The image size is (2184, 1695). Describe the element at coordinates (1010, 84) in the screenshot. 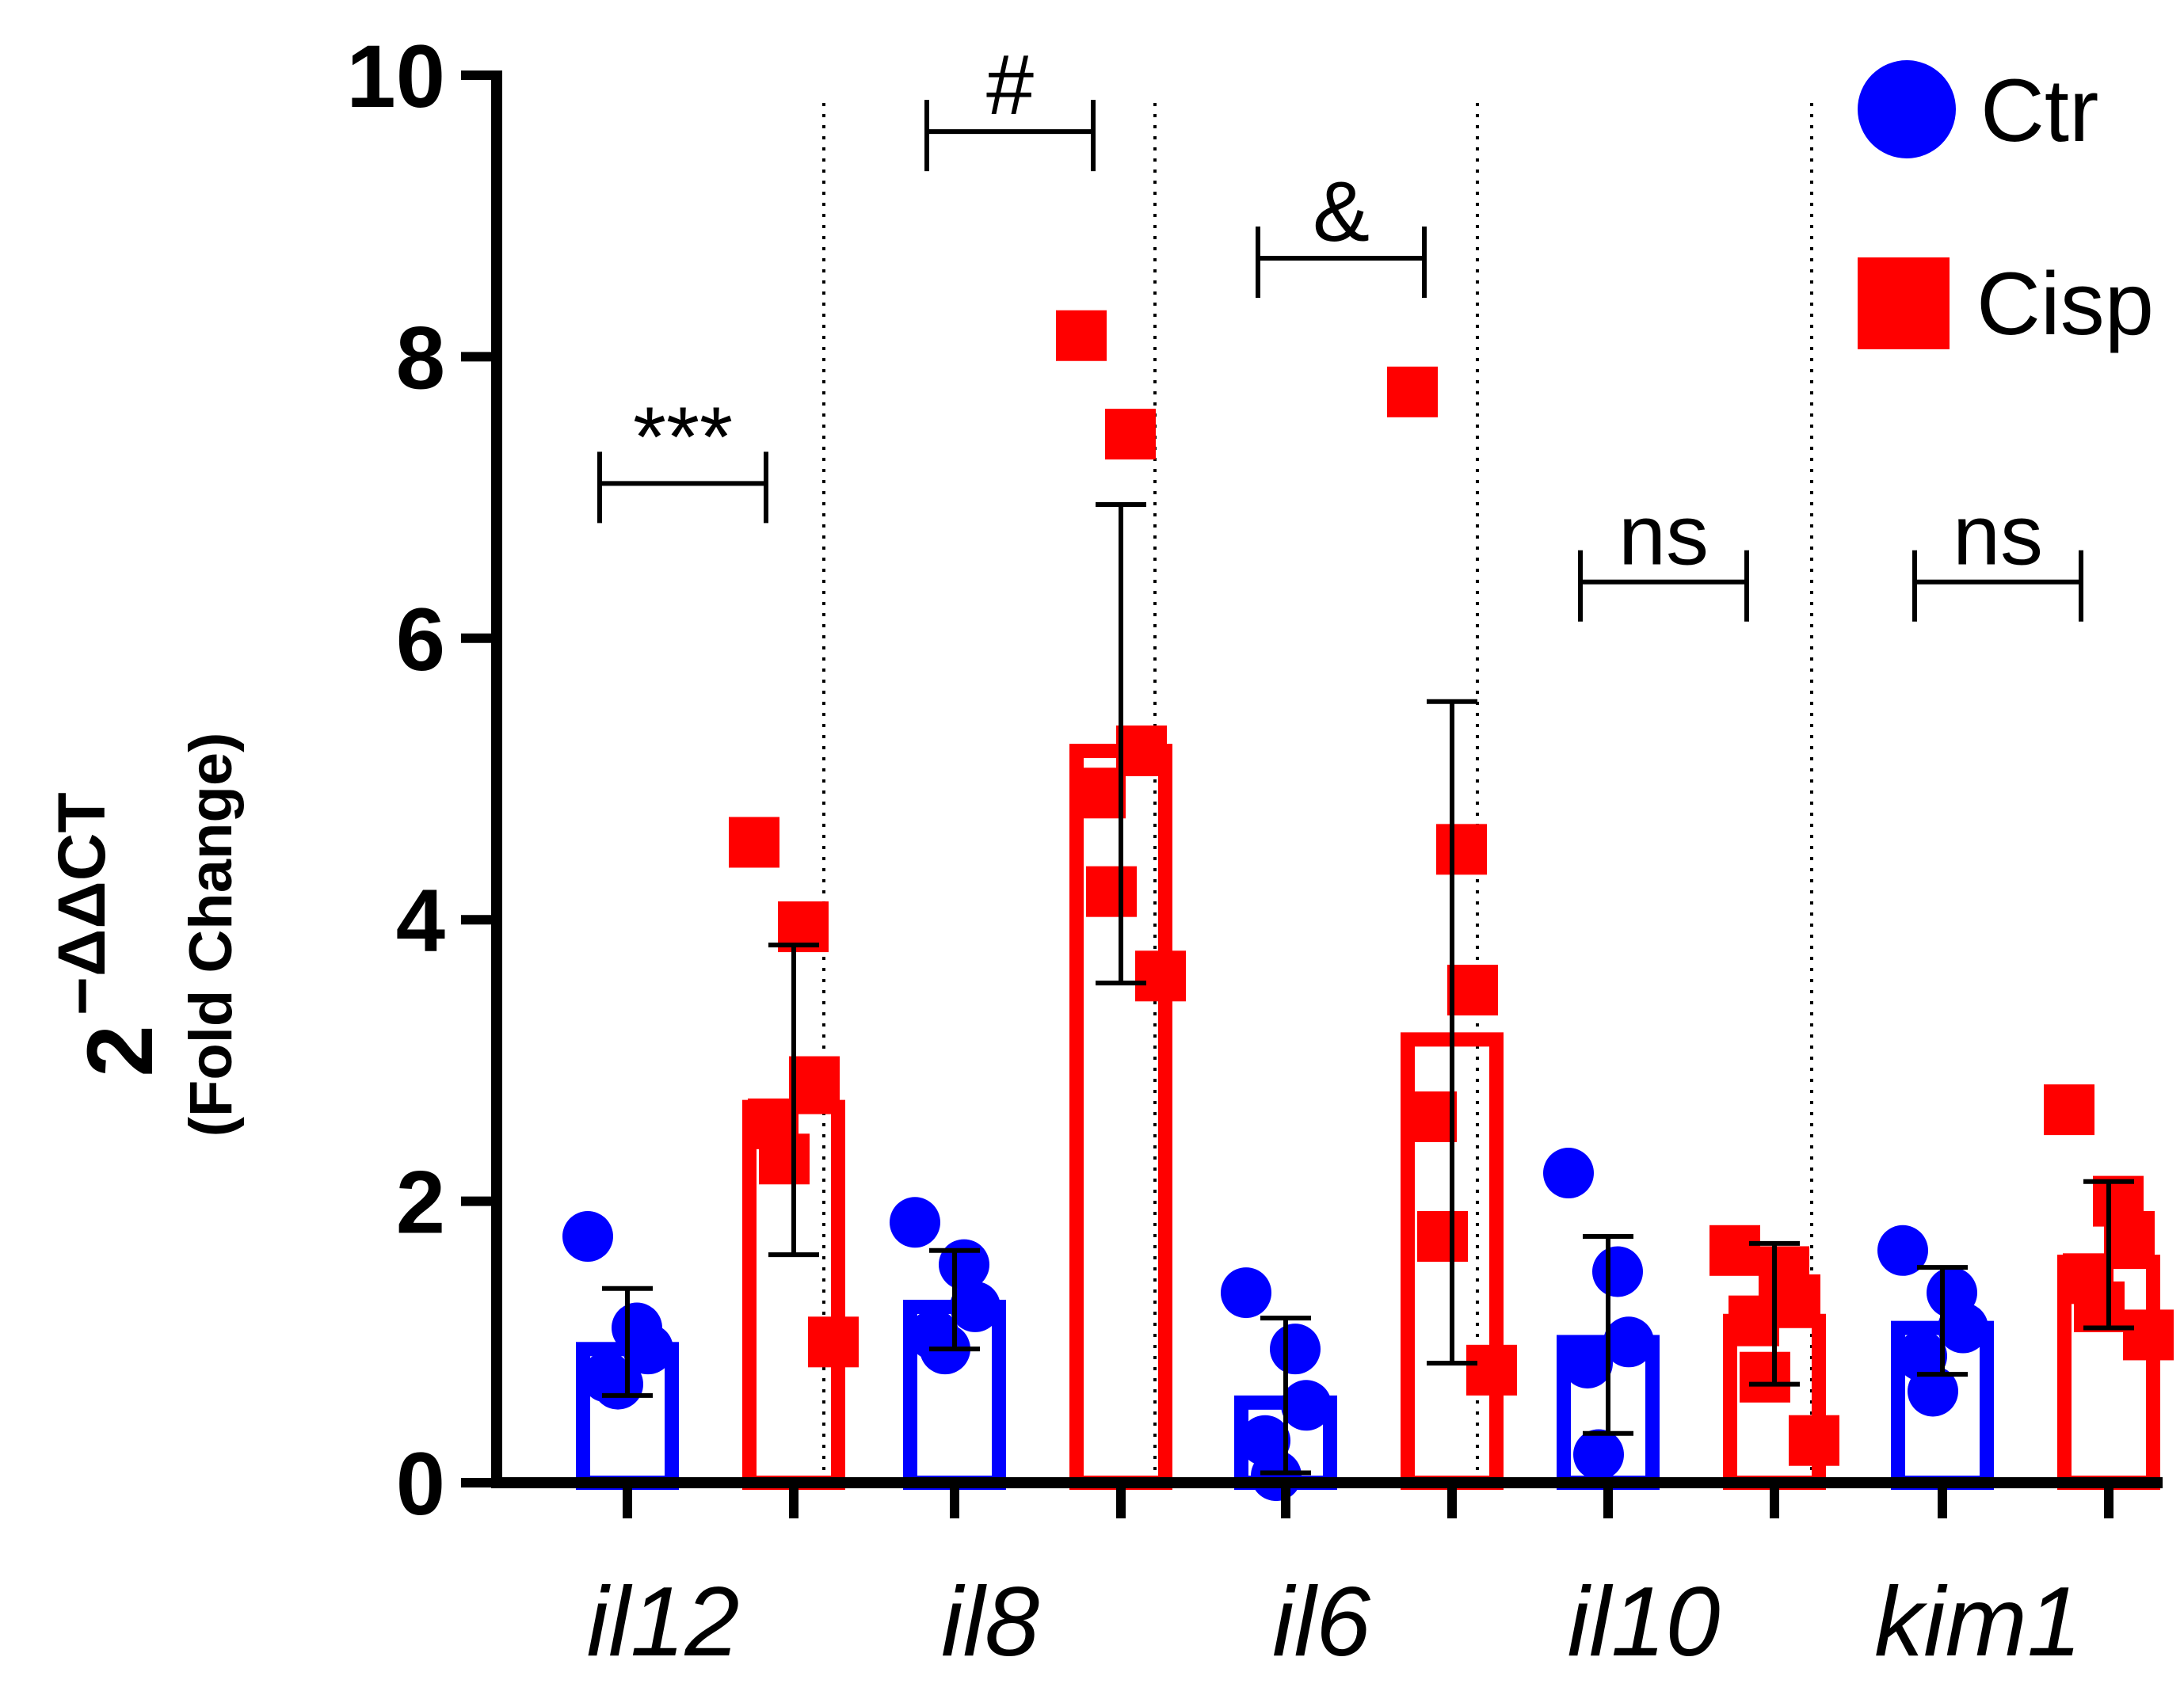

I see `significance-label-il8: #` at that location.